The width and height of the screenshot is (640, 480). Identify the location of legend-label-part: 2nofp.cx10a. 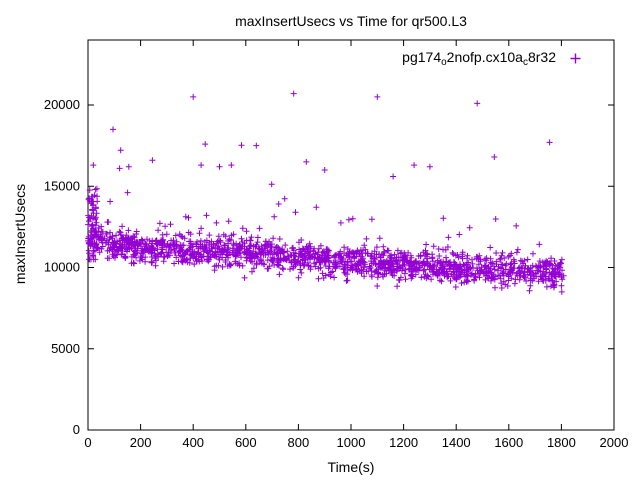
(484, 57).